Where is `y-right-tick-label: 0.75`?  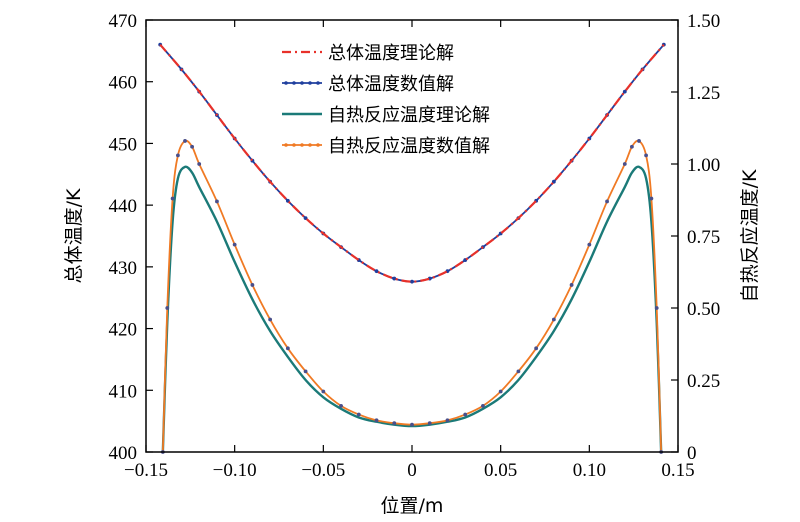 y-right-tick-label: 0.75 is located at coordinates (703, 237).